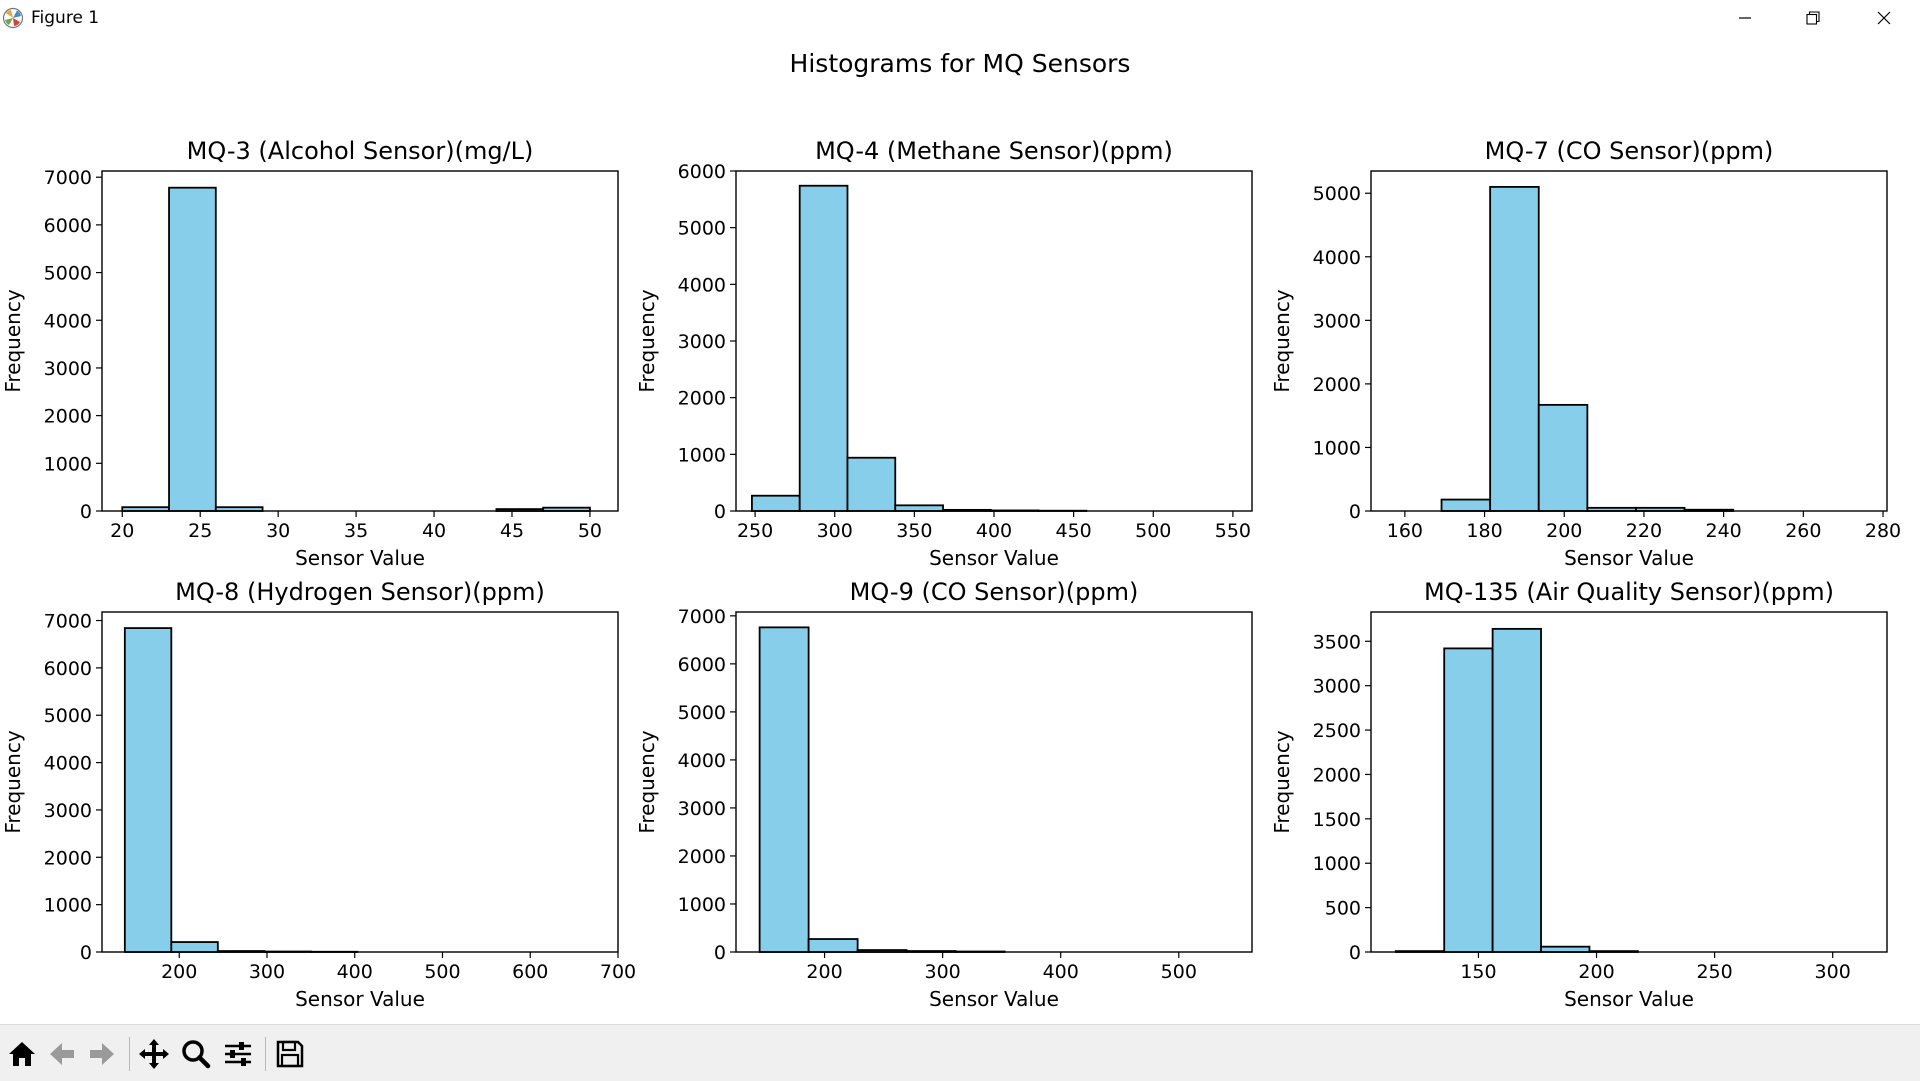  Describe the element at coordinates (360, 592) in the screenshot. I see `subplot-title: MQ-8 (Hydrogen Sensor)(ppm)` at that location.